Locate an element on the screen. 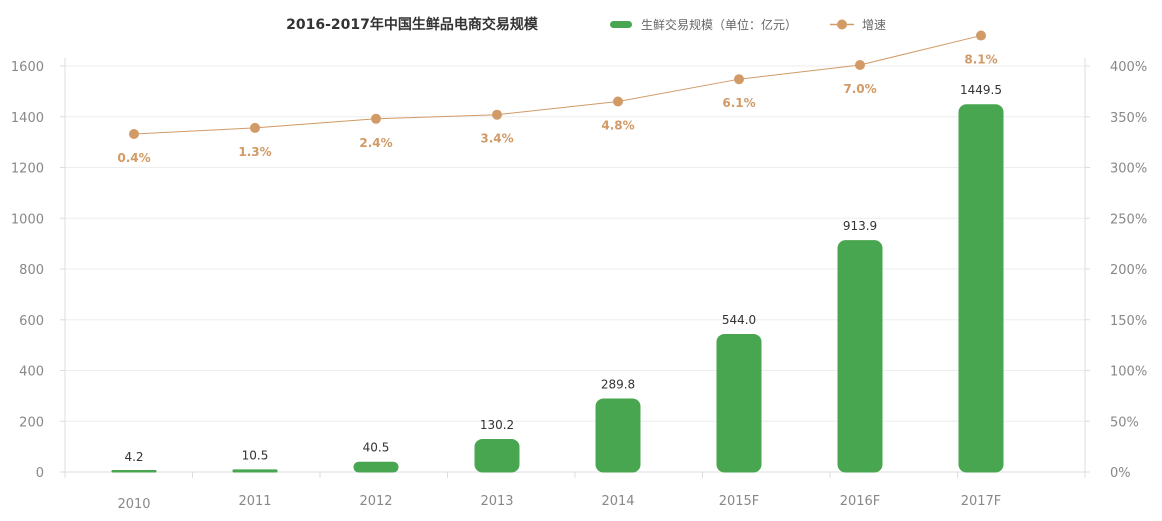  y-left-tick-label: 400 is located at coordinates (31, 372).